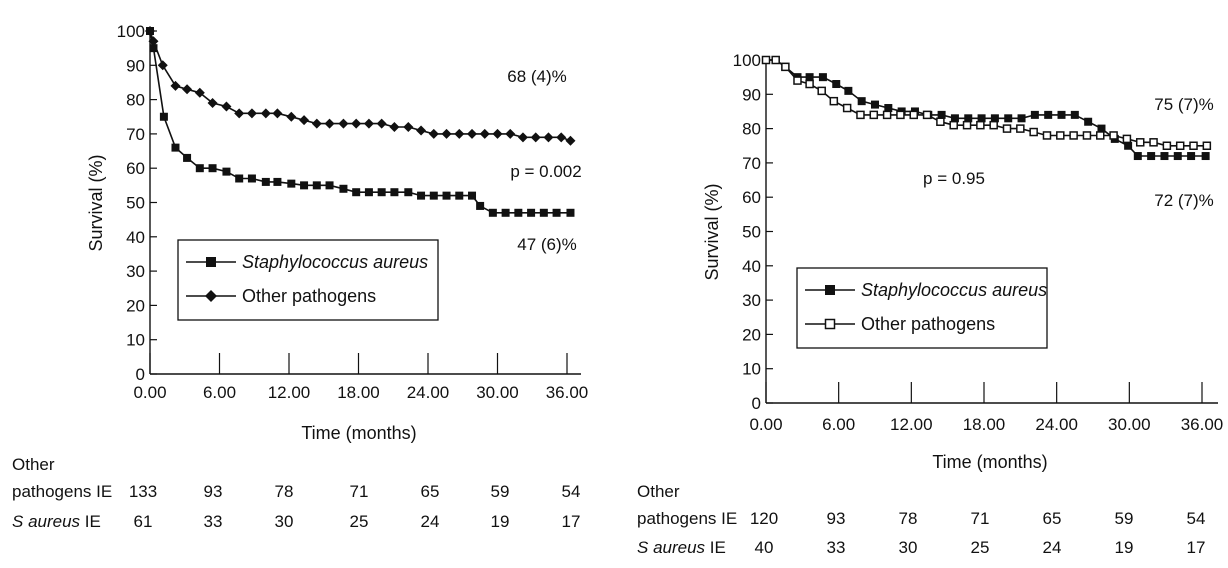 The image size is (1228, 568). I want to click on y-tick-label: 90, so click(751, 94).